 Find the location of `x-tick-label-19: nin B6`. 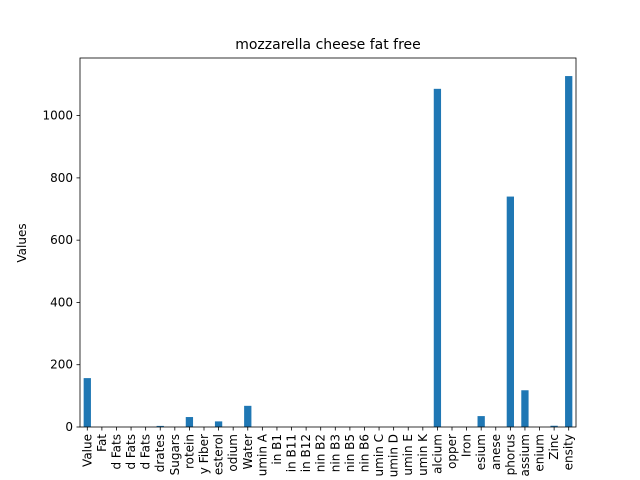

x-tick-label-19: nin B6 is located at coordinates (364, 453).